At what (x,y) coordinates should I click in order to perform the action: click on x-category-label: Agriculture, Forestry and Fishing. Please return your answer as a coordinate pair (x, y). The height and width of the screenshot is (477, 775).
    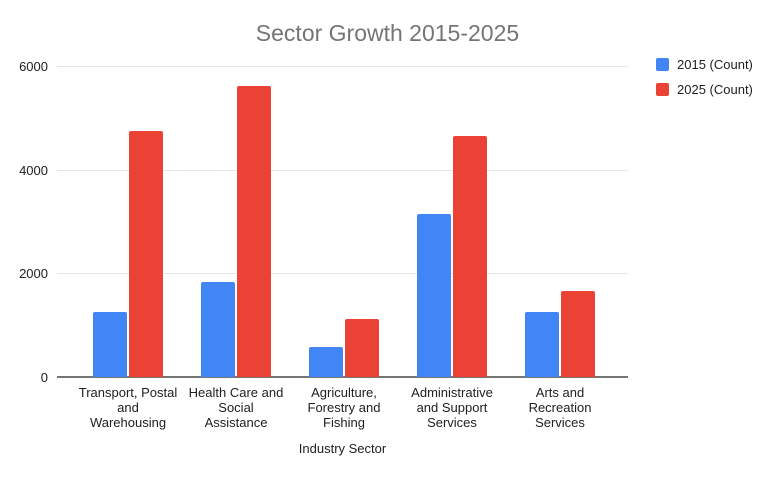
    Looking at the image, I should click on (344, 407).